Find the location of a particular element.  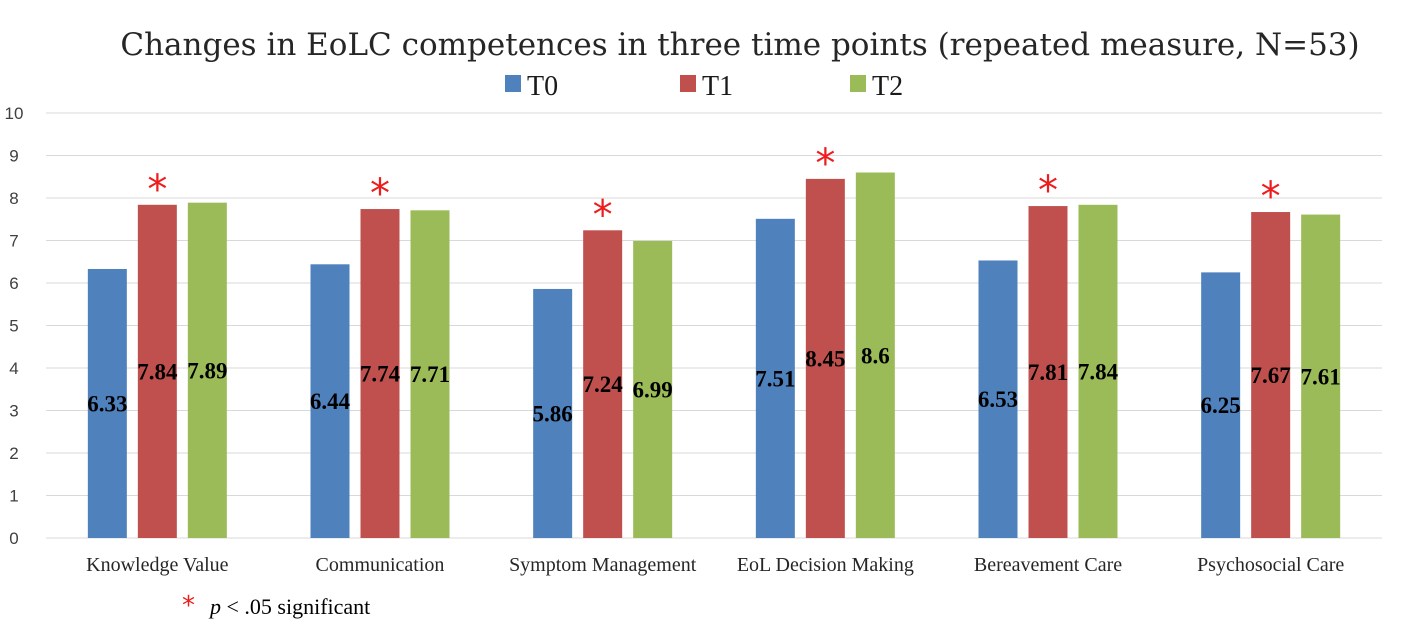

data-label: 7.81 is located at coordinates (1048, 372).